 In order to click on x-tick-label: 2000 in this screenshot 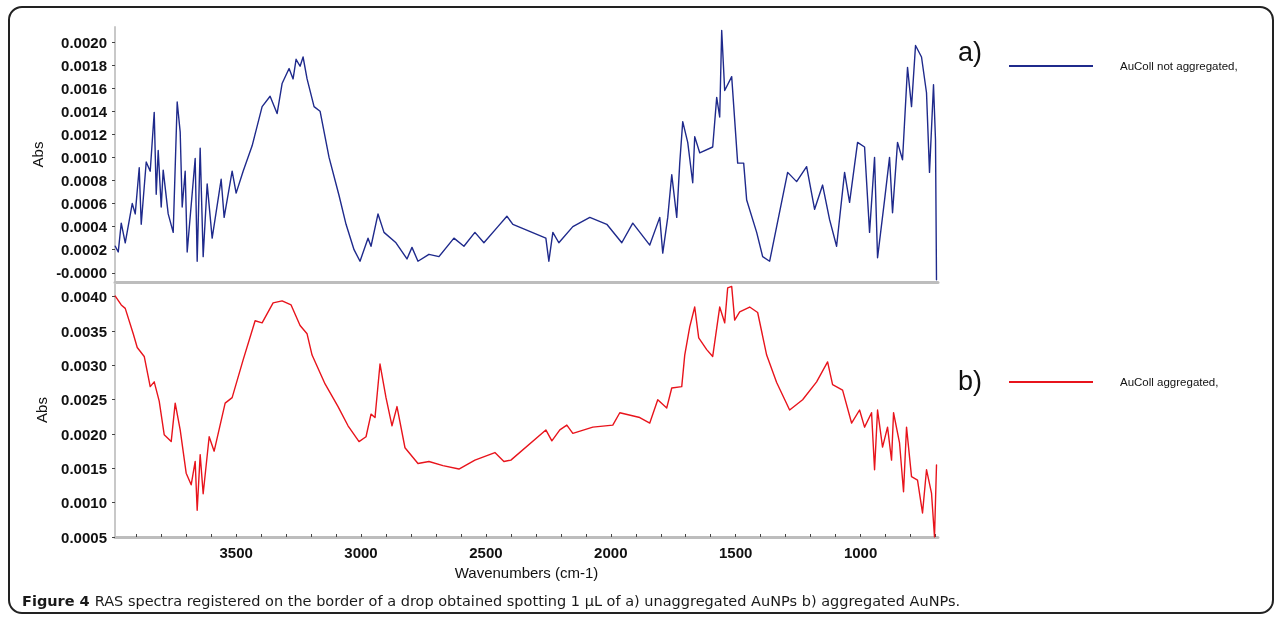, I will do `click(611, 552)`.